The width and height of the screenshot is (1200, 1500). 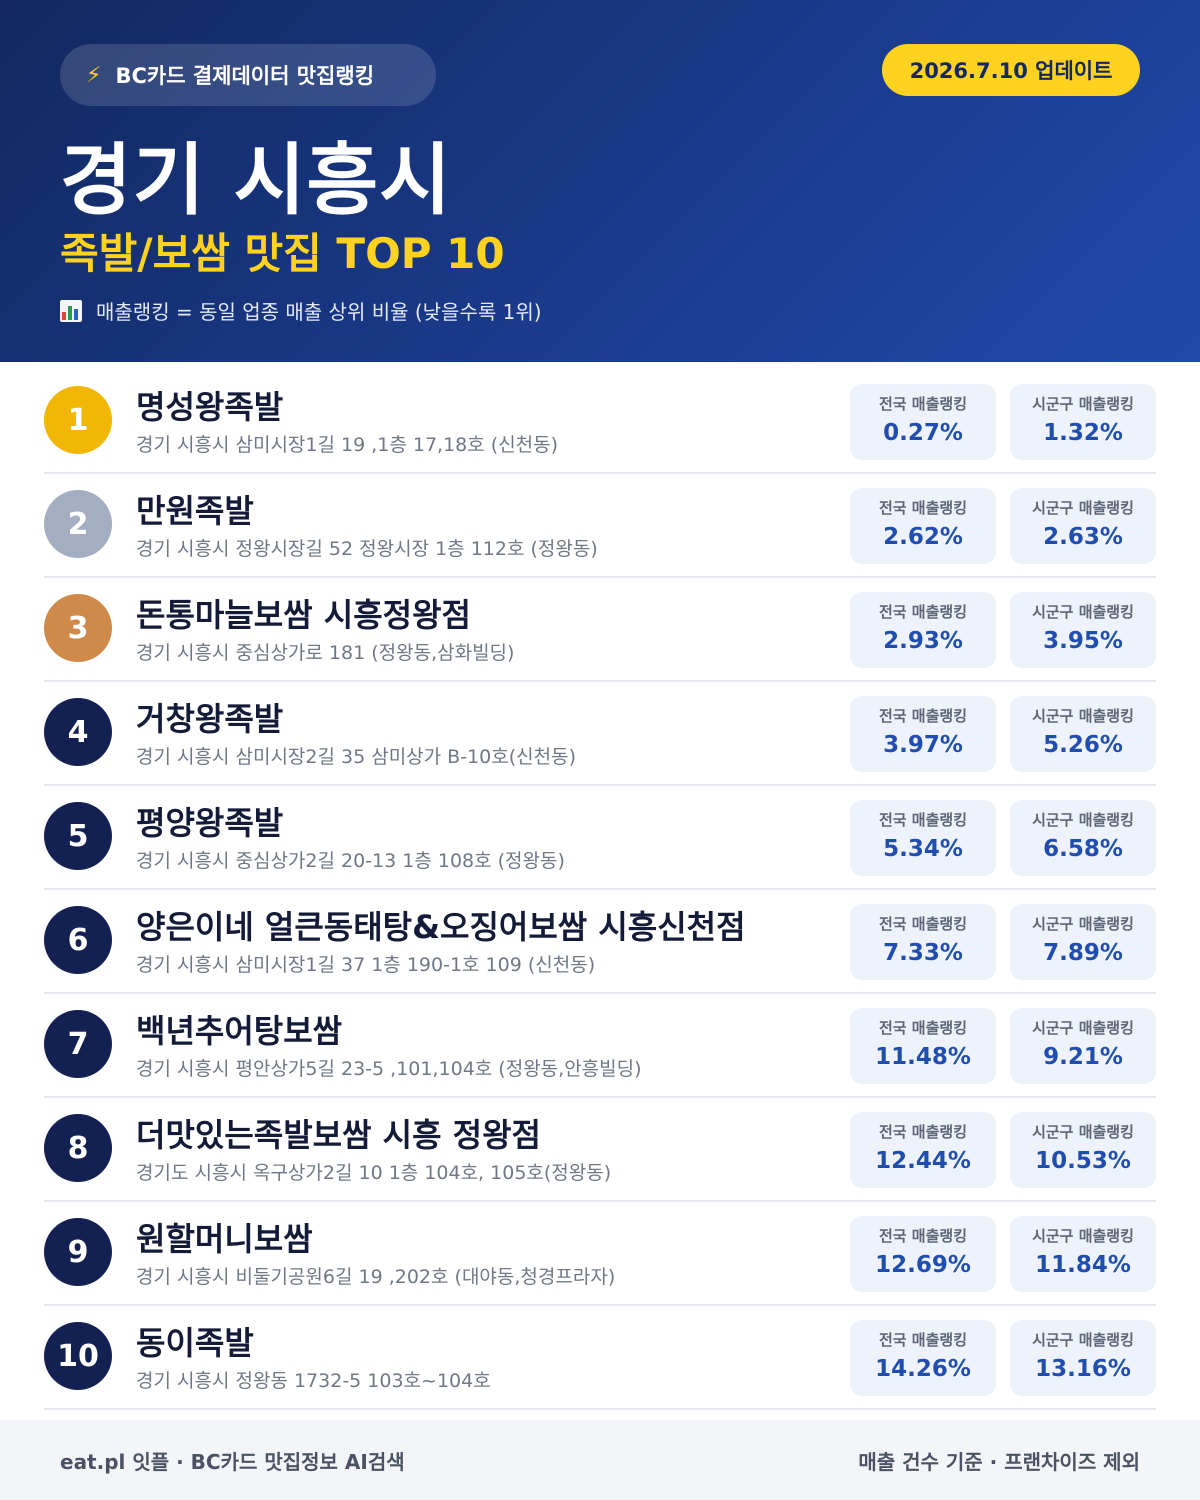 I want to click on national-ranking-card: 전국 매출랭킹 0.27%, so click(x=923, y=422).